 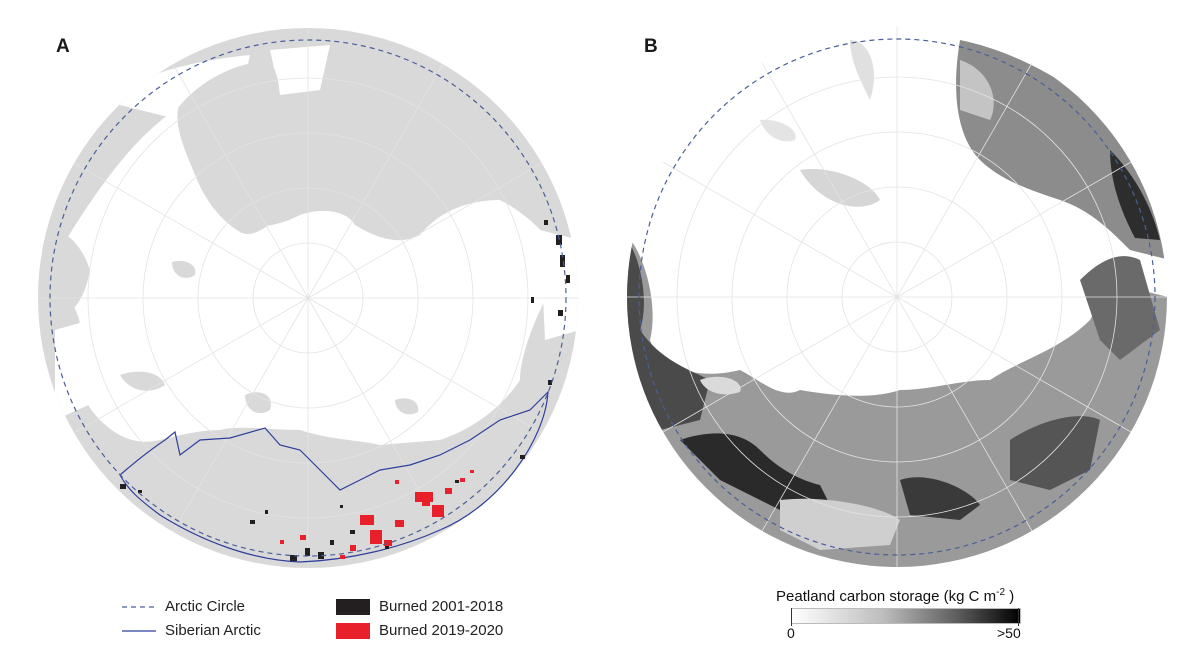 What do you see at coordinates (353, 607) in the screenshot?
I see `legend-burned-early-swatch` at bounding box center [353, 607].